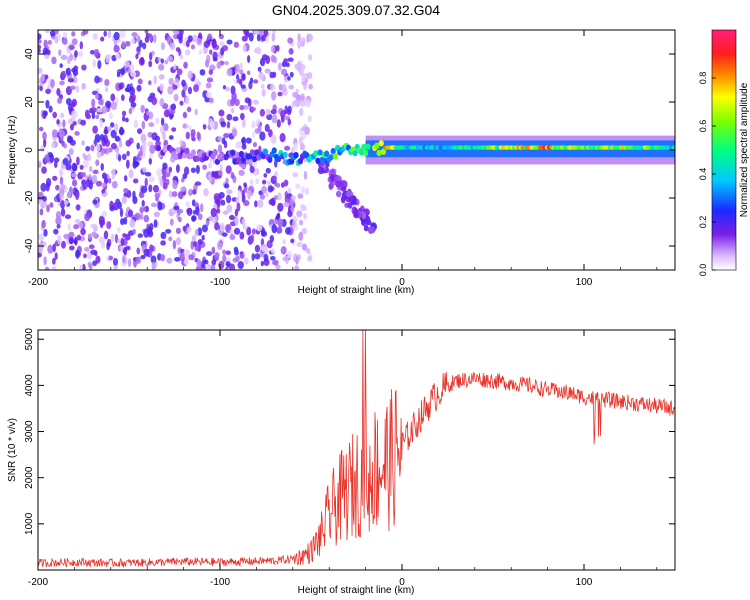 This screenshot has width=750, height=600. I want to click on colorbar-tick-label: 0.6, so click(703, 126).